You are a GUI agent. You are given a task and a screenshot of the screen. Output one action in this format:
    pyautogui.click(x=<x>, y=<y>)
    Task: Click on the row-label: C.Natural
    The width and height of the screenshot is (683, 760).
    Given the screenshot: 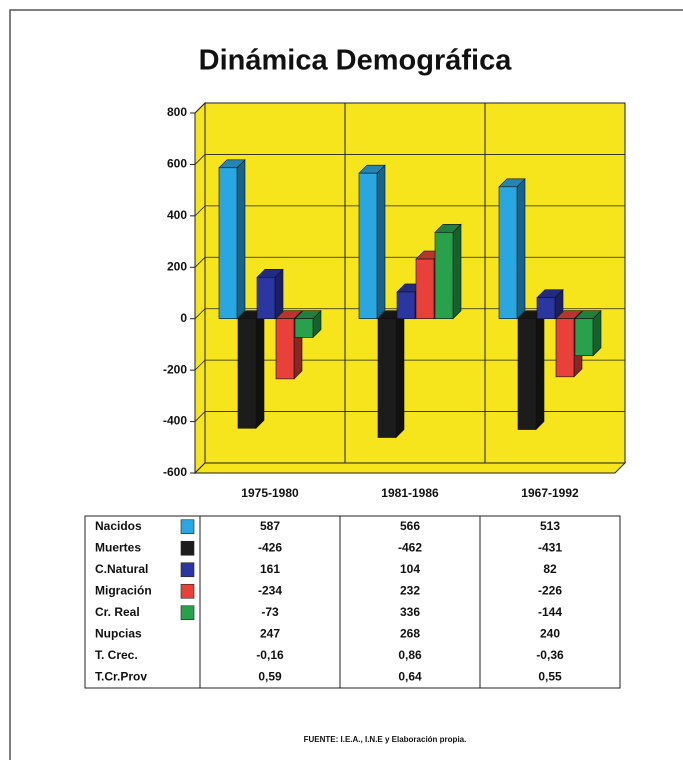 What is the action you would take?
    pyautogui.click(x=121, y=569)
    